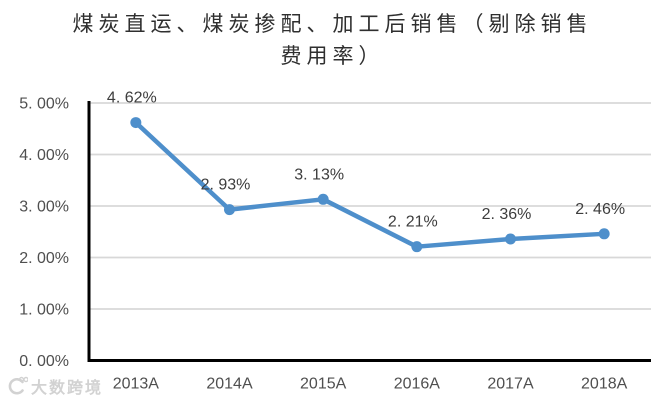 The width and height of the screenshot is (665, 401). What do you see at coordinates (332, 56) in the screenshot?
I see `chart-title-line2: 费用率）` at bounding box center [332, 56].